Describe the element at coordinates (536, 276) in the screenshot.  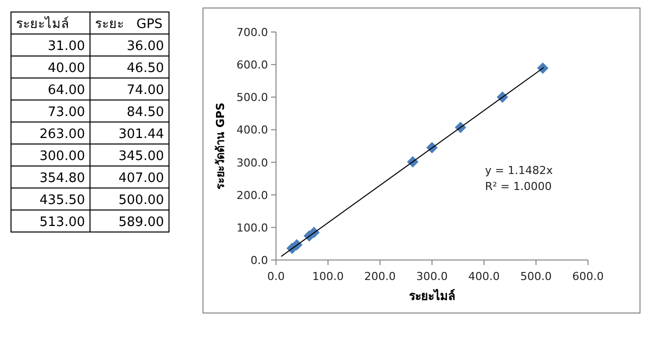
I see `x-tick-label: 500.0` at that location.